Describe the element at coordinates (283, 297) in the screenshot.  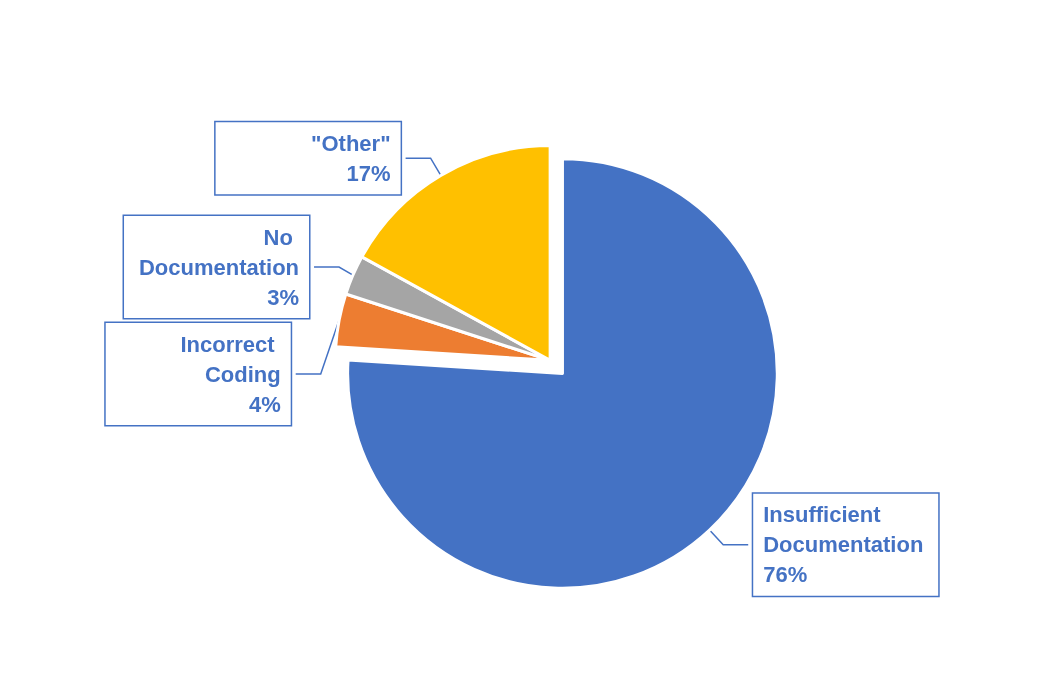
I see `data-label: 3%` at that location.